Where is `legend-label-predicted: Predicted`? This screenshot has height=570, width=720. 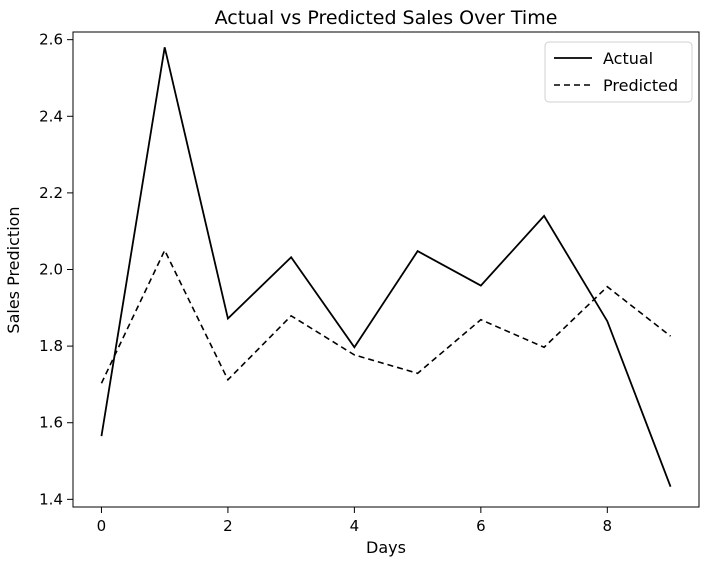
legend-label-predicted: Predicted is located at coordinates (640, 85).